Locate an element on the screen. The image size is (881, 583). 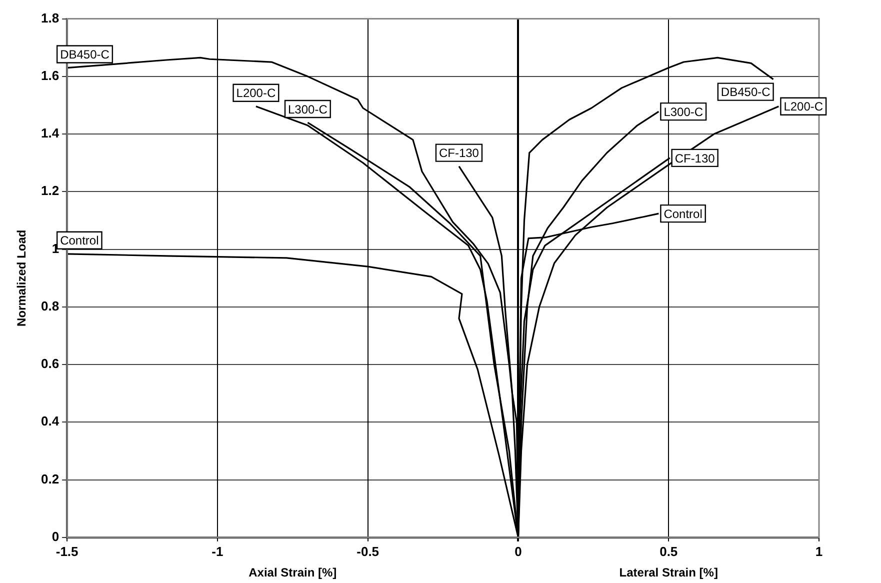
x-tick-label: 0 is located at coordinates (518, 551).